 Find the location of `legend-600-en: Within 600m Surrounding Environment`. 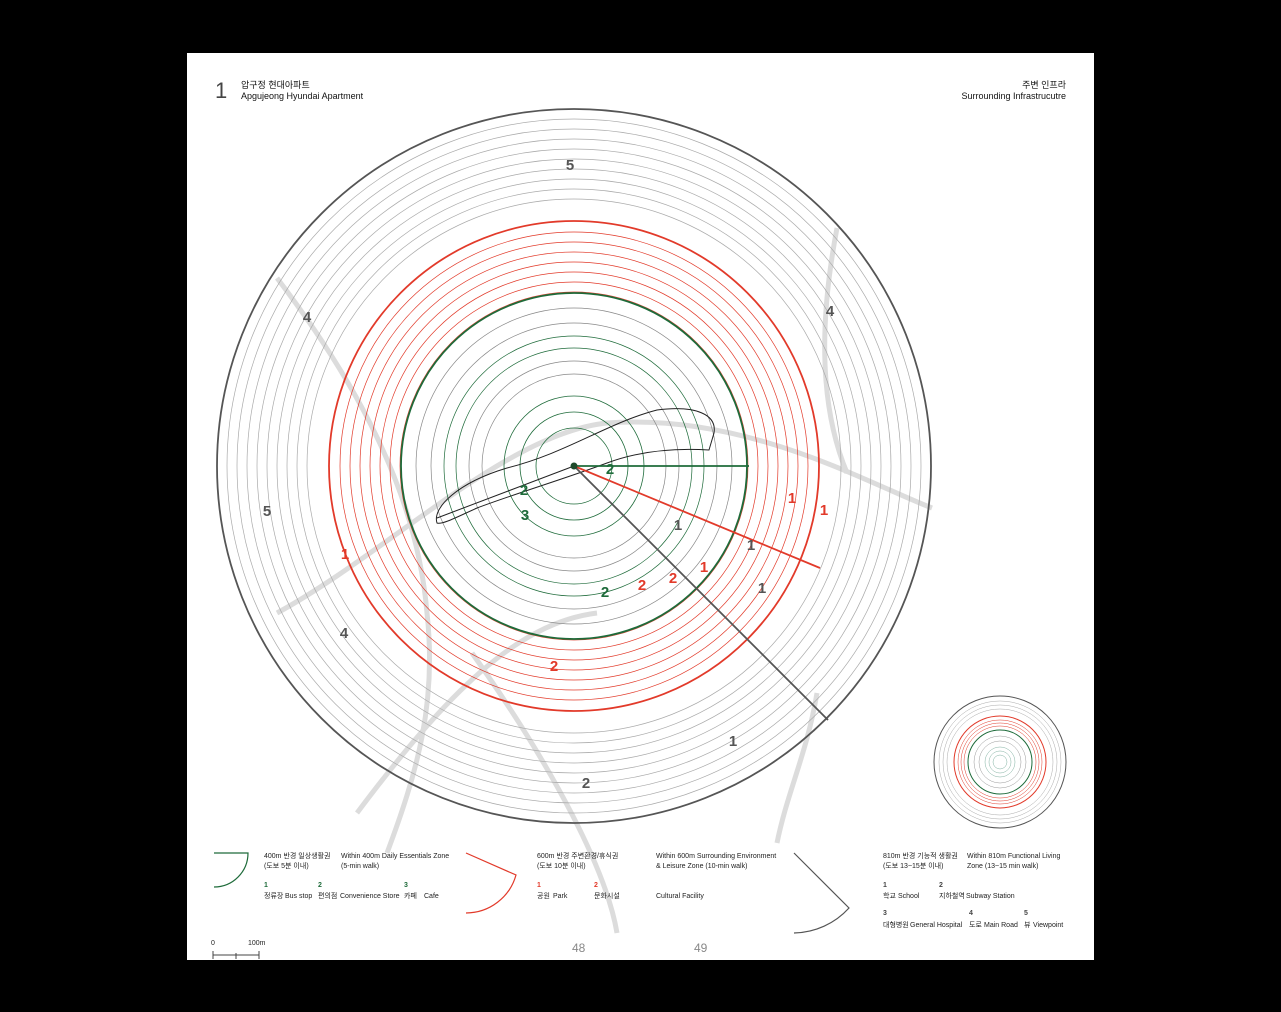

legend-600-en: Within 600m Surrounding Environment is located at coordinates (716, 856).